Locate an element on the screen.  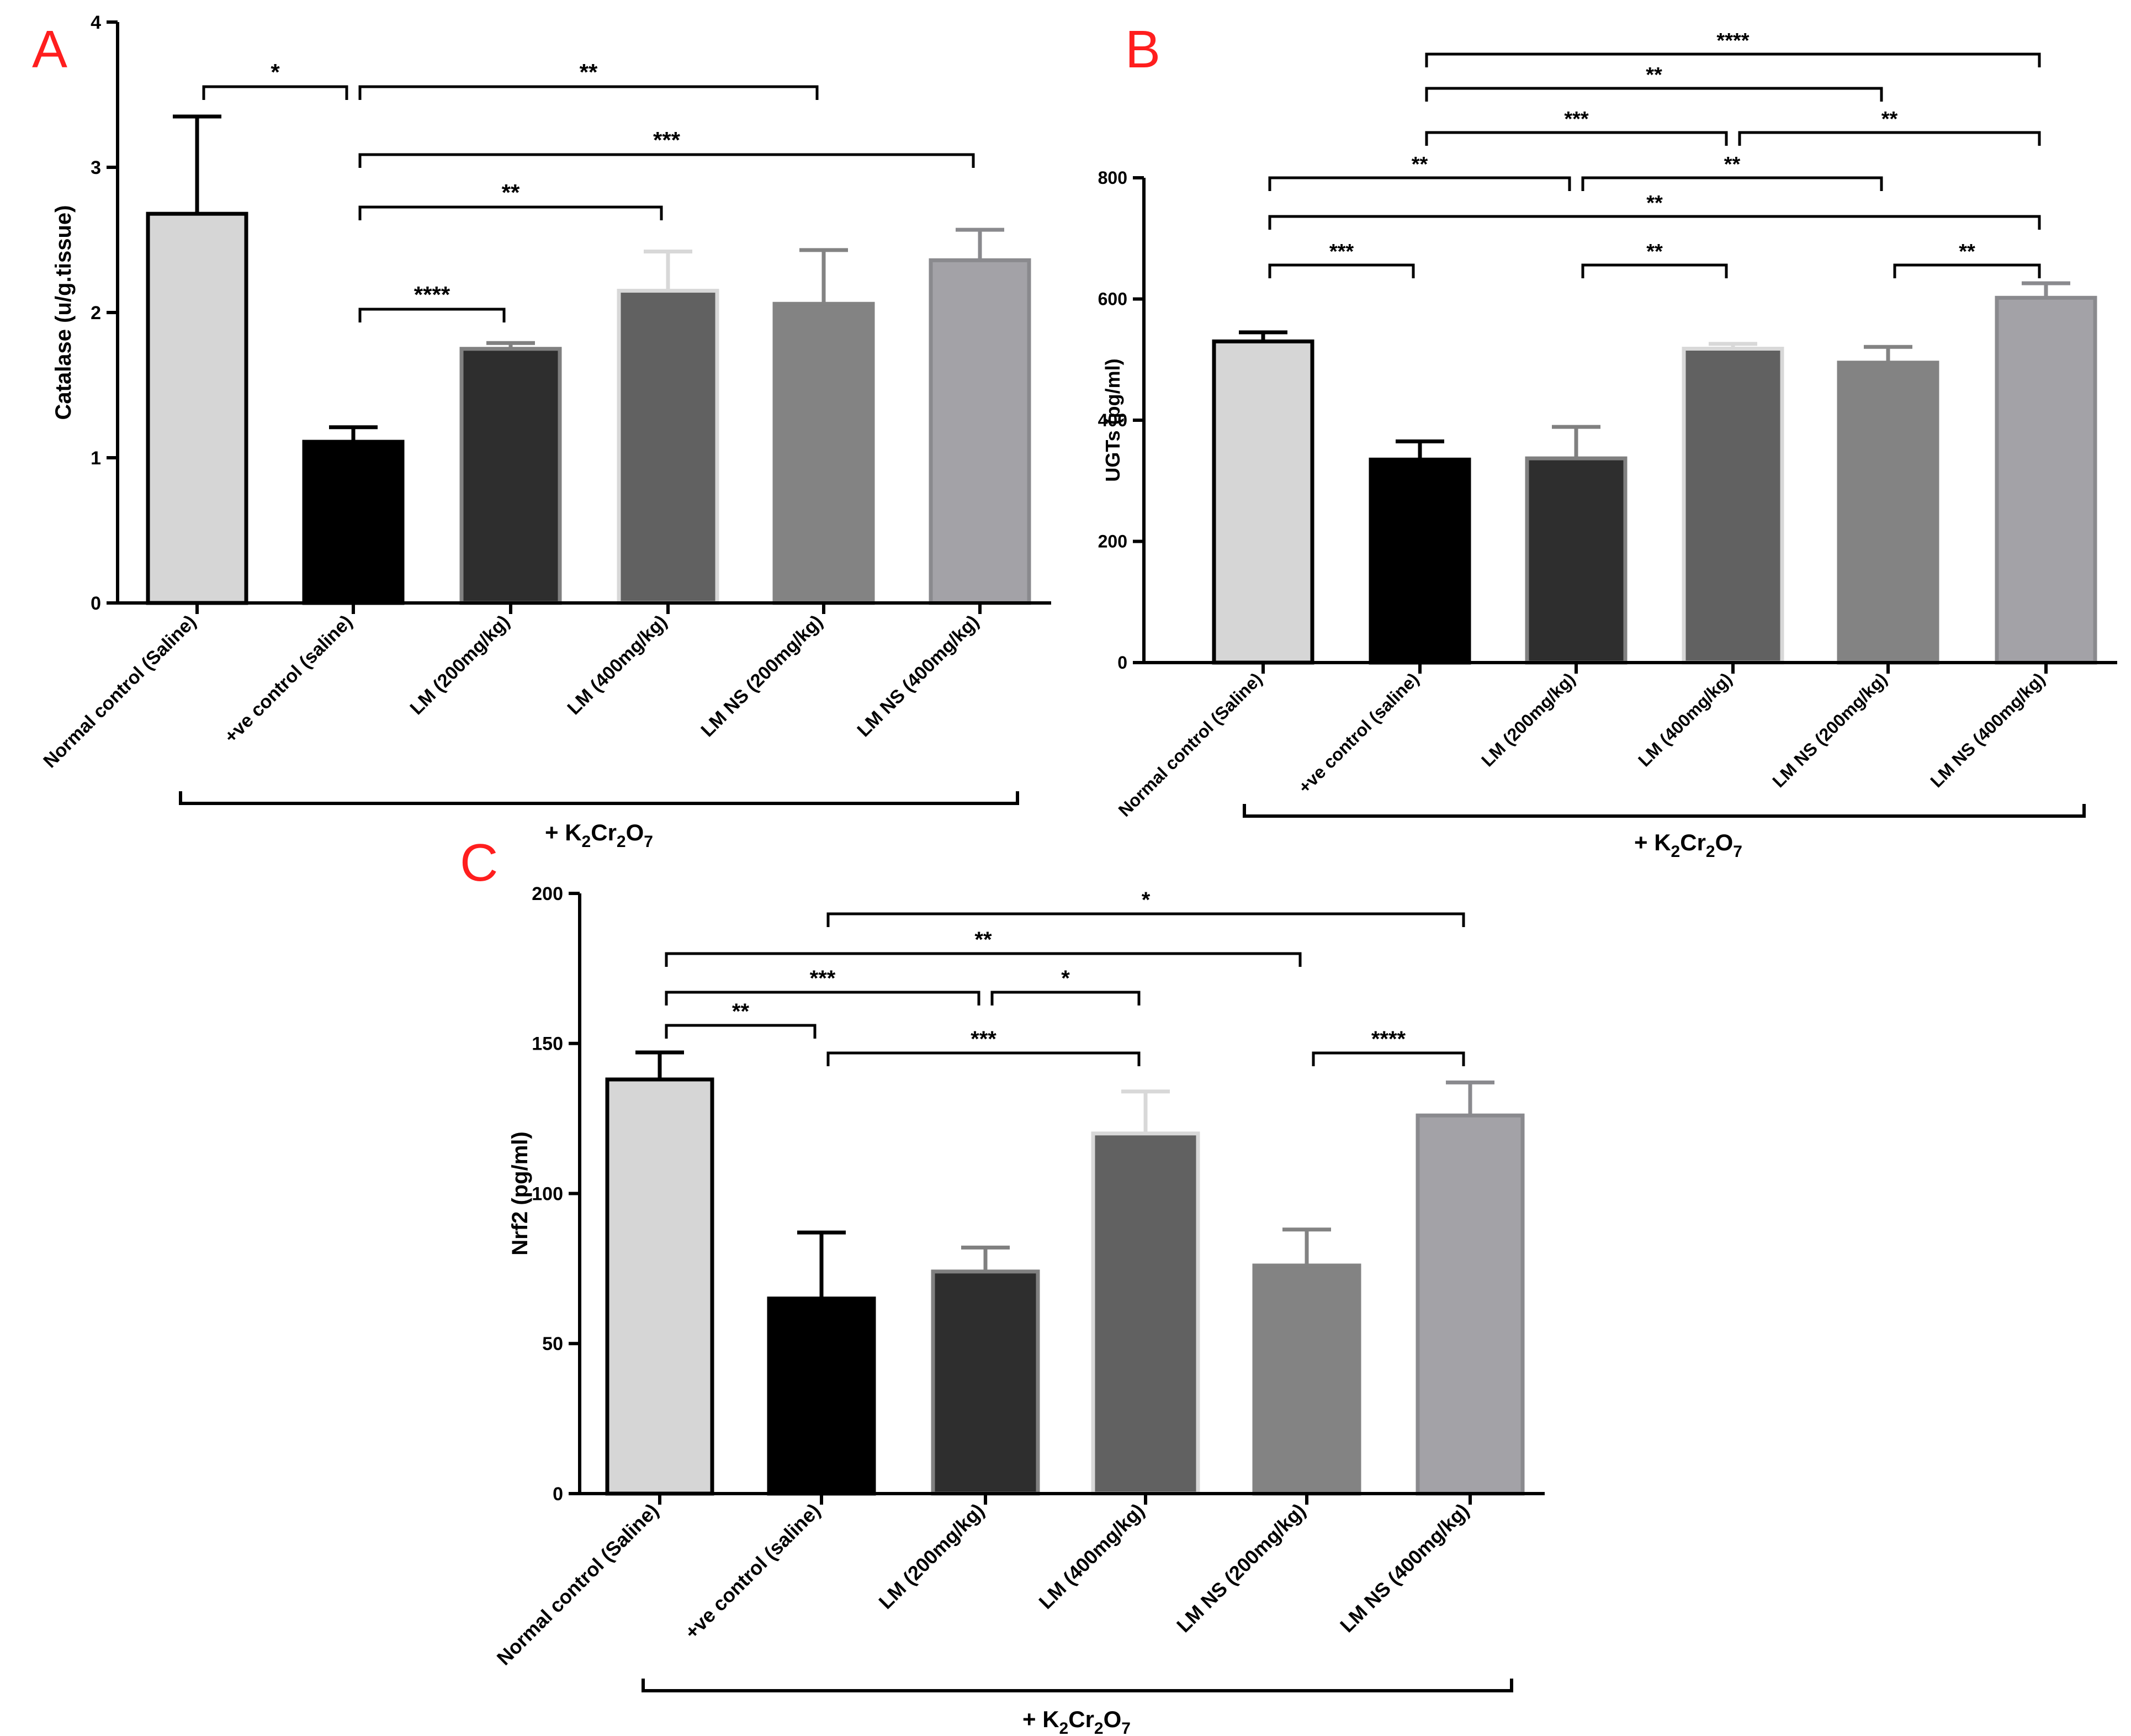
y-tick-label: 150 is located at coordinates (547, 1044).